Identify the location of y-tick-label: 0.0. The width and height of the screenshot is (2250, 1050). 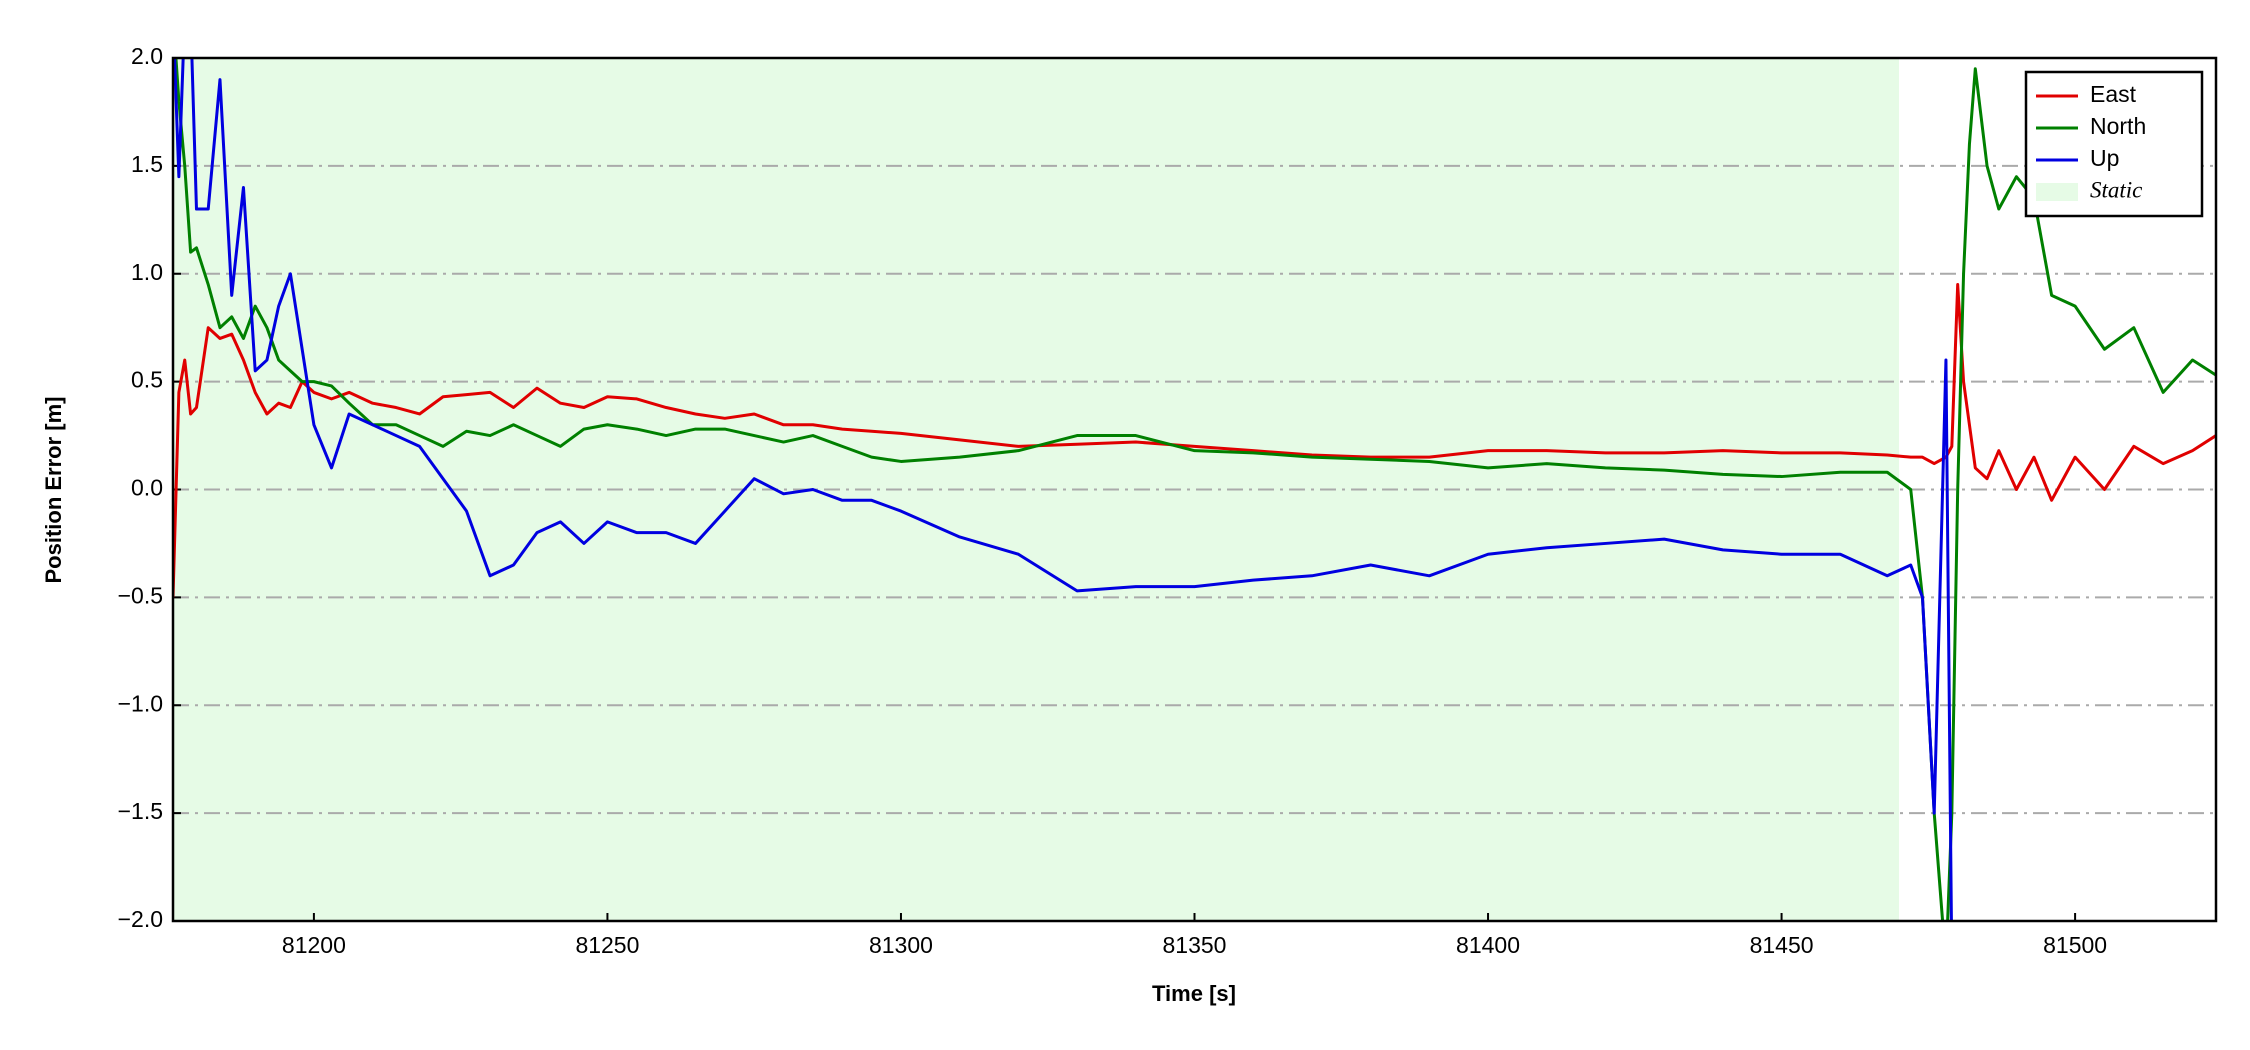
(147, 488).